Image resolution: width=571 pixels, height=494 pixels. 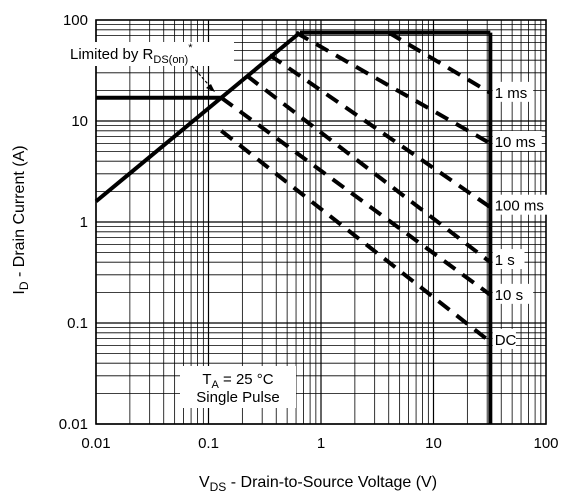 I want to click on rds-on-annotation-text: Limited by RDS(on)*, so click(x=131, y=54).